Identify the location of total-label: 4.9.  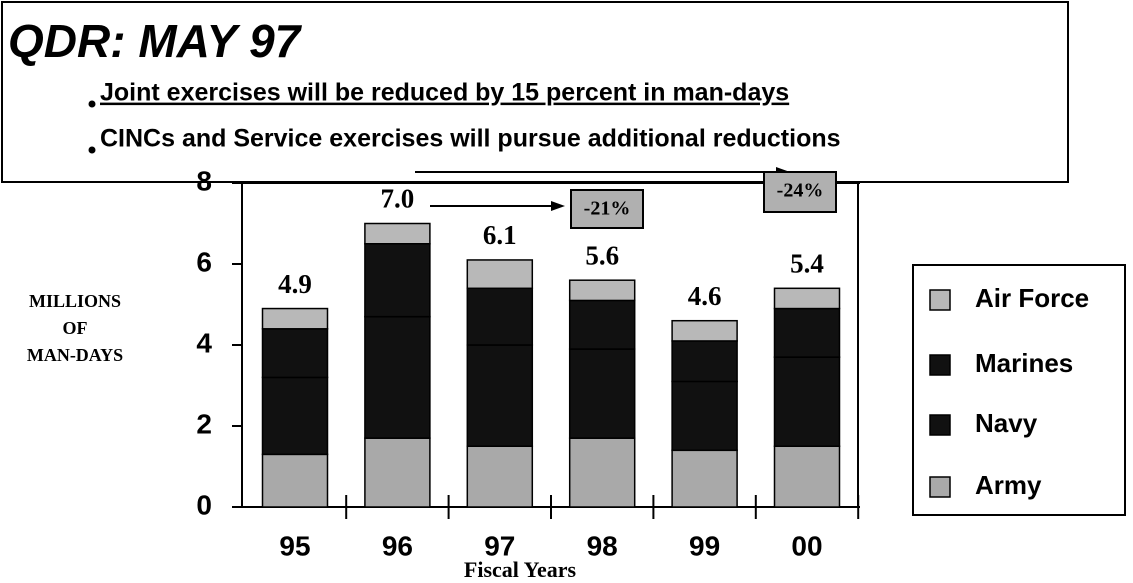
(295, 284).